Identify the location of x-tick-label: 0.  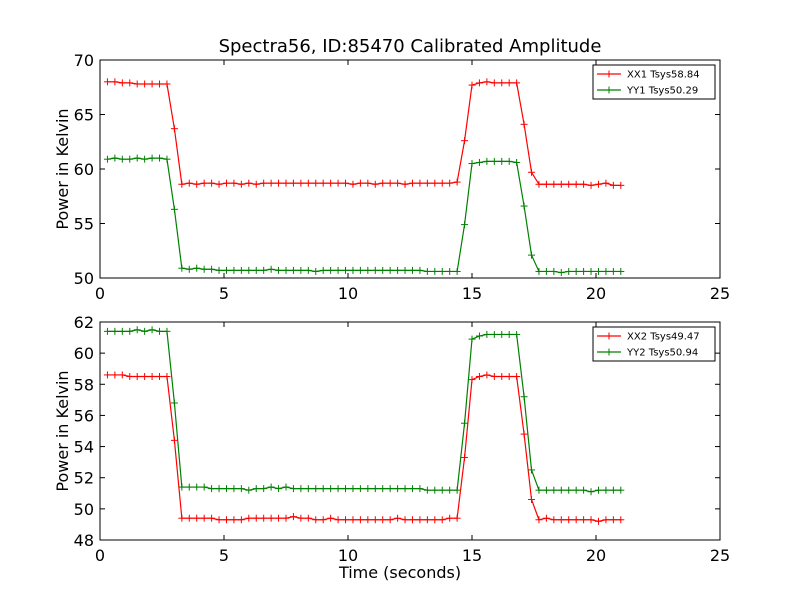
(100, 293).